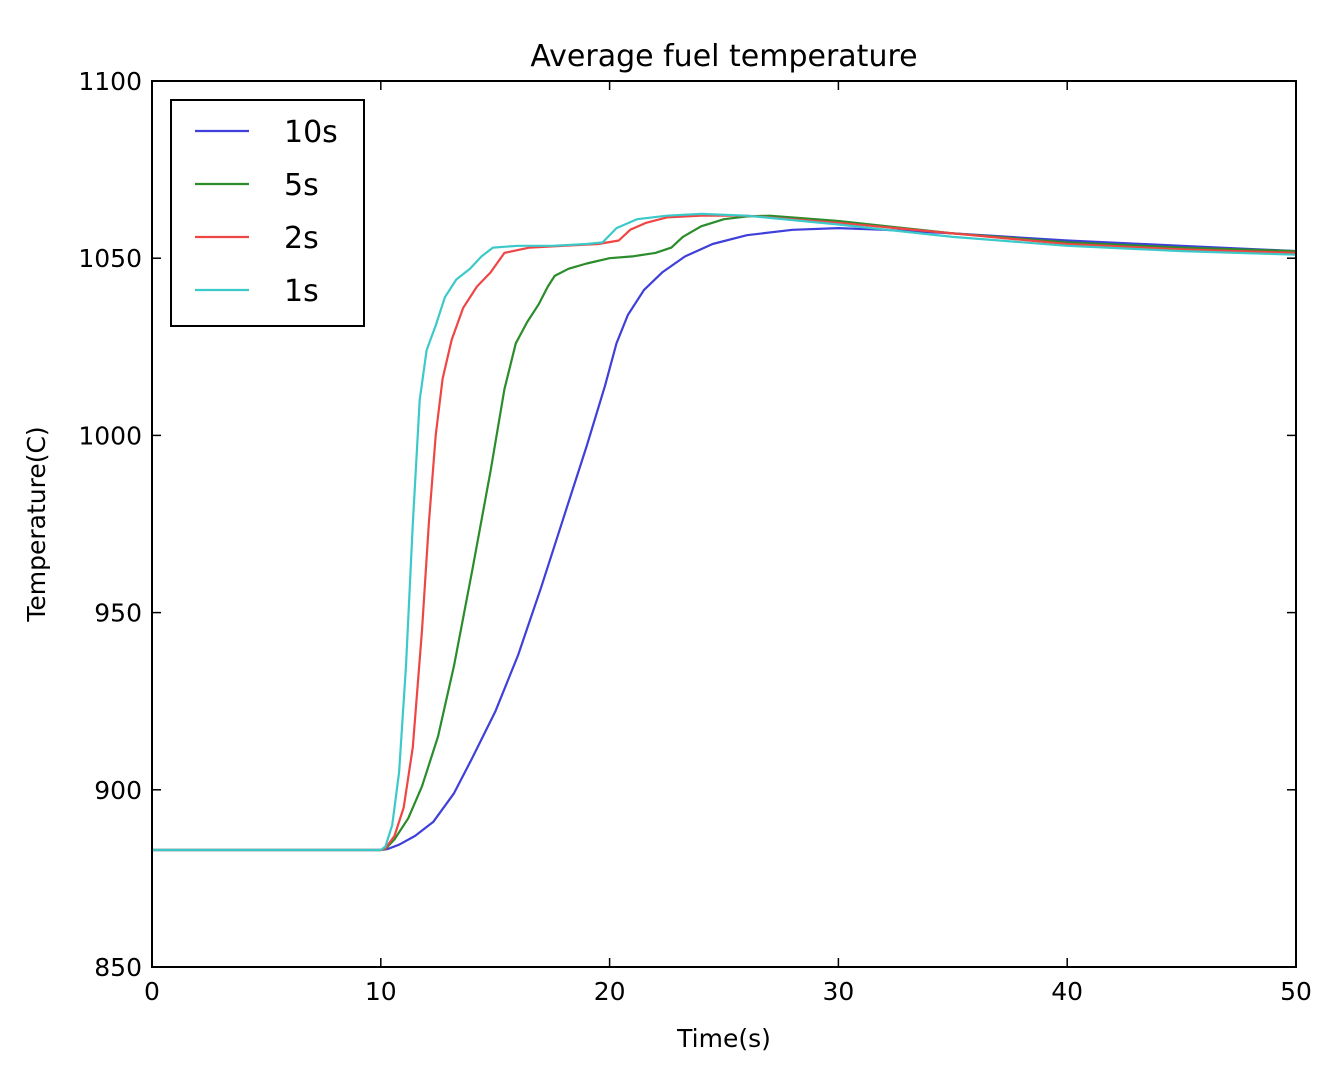 Image resolution: width=1330 pixels, height=1078 pixels. What do you see at coordinates (110, 435) in the screenshot?
I see `y-tick-label: 1000` at bounding box center [110, 435].